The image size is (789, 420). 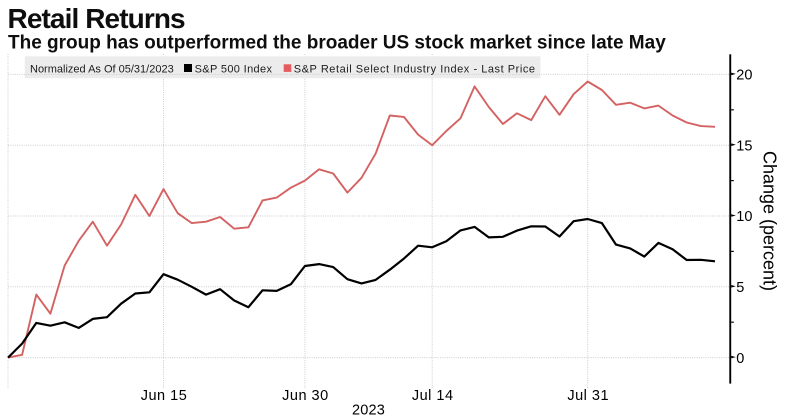 I want to click on svg-text: 2023, so click(x=368, y=411).